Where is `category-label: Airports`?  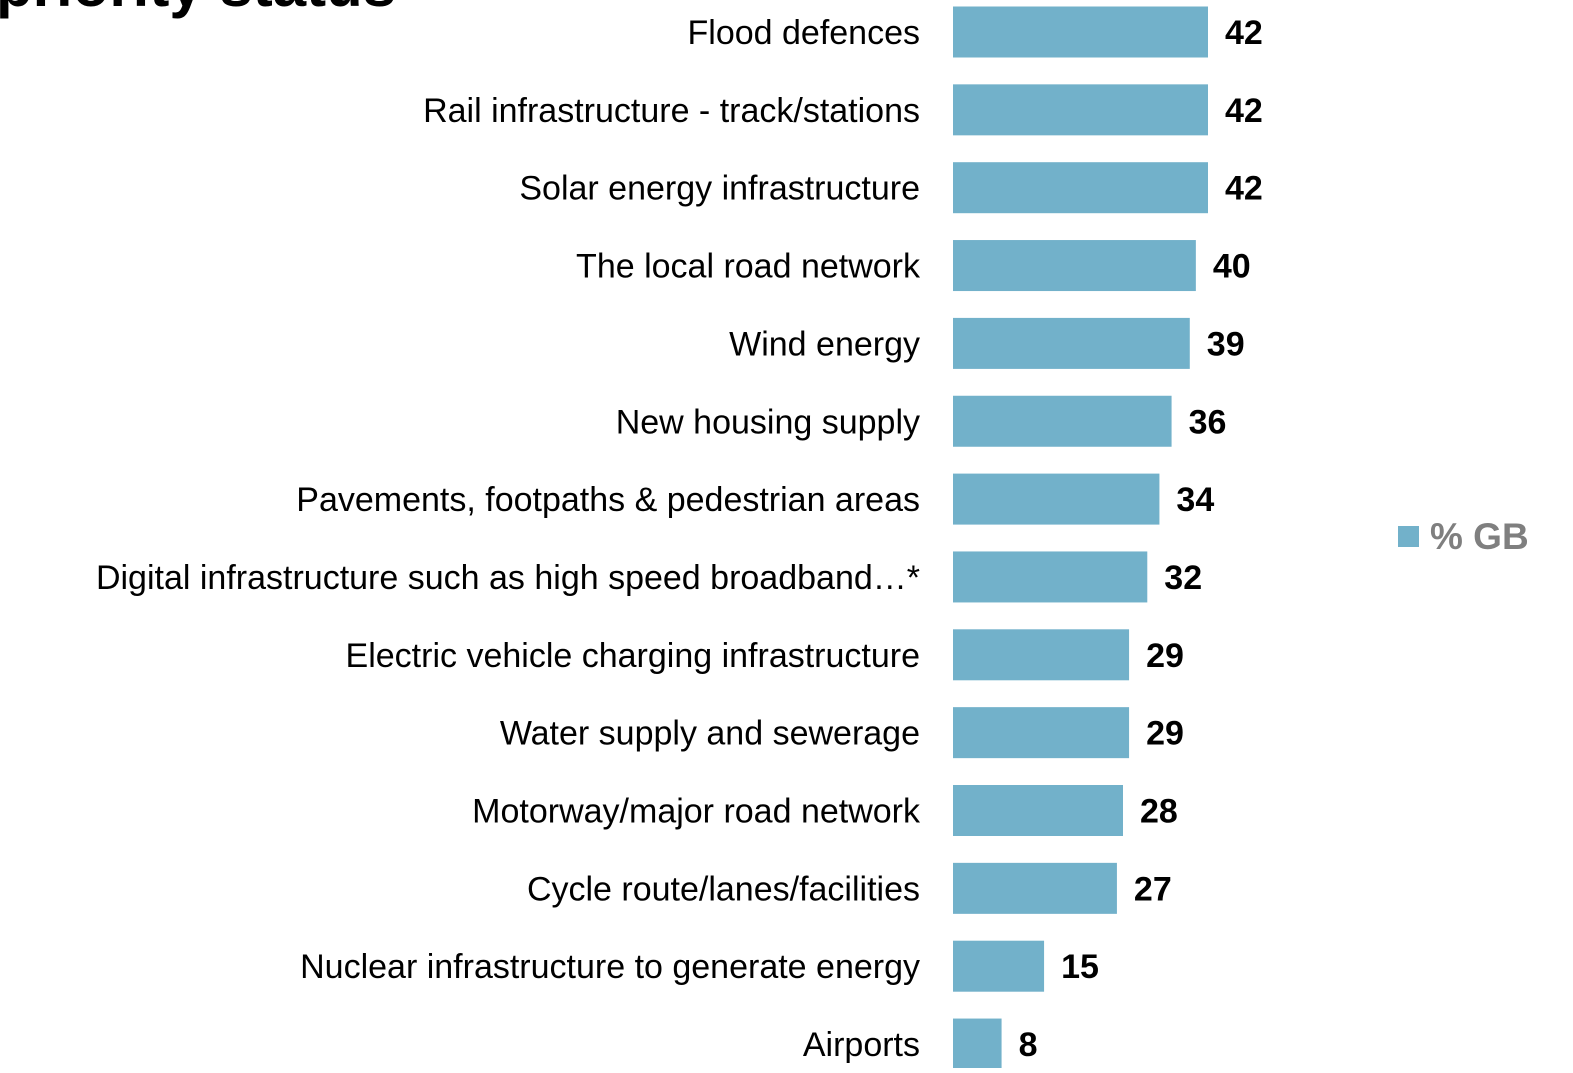 category-label: Airports is located at coordinates (861, 1045).